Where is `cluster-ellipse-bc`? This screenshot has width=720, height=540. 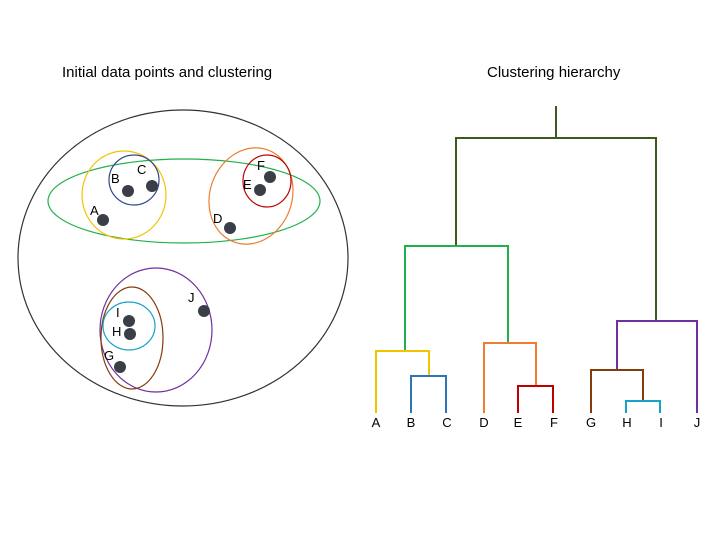 cluster-ellipse-bc is located at coordinates (134, 180).